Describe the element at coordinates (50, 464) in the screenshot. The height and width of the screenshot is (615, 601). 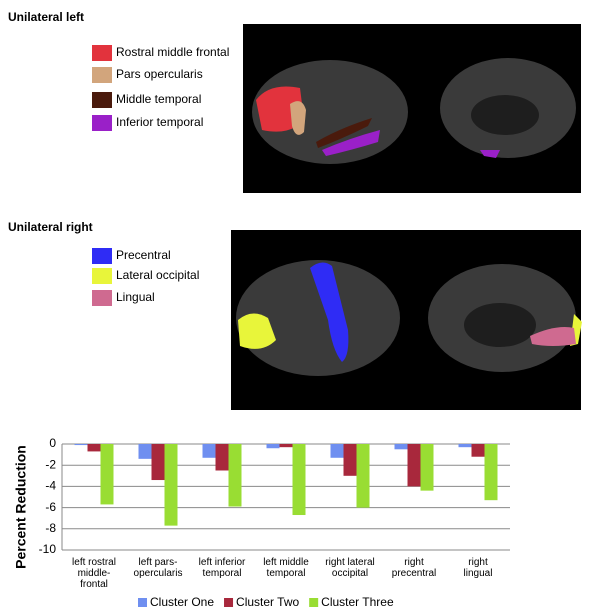
I see `y-tick-label: -2` at that location.